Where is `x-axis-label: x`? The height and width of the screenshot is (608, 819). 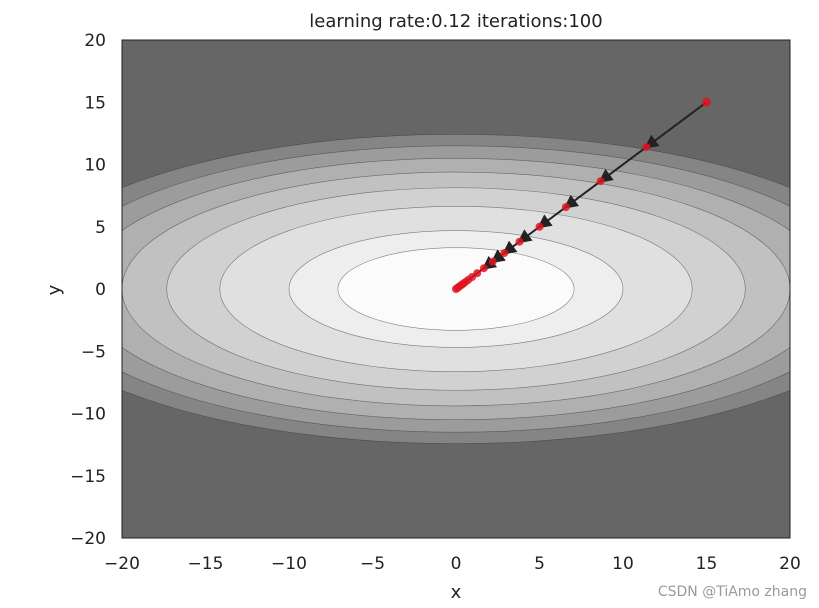 x-axis-label: x is located at coordinates (456, 592).